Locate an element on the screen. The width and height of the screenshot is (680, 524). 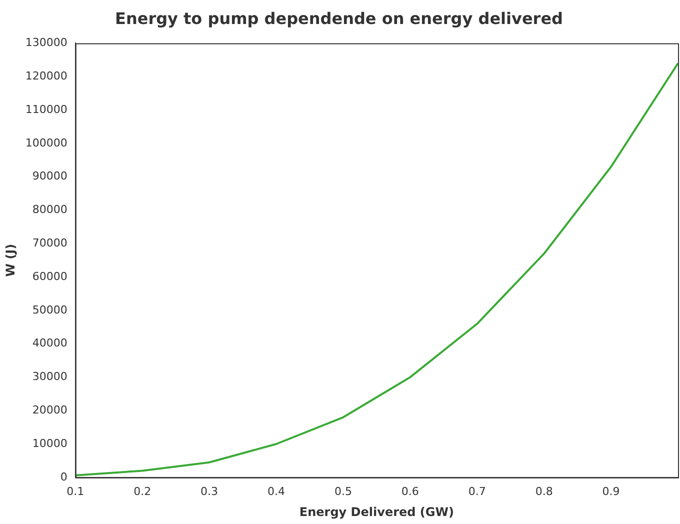
y-tick-label: 60000 is located at coordinates (50, 276).